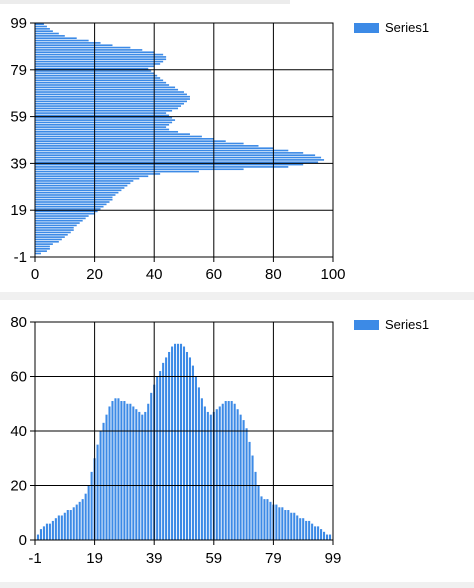 Image resolution: width=474 pixels, height=588 pixels. Describe the element at coordinates (273, 558) in the screenshot. I see `x-tick-label: 79` at that location.